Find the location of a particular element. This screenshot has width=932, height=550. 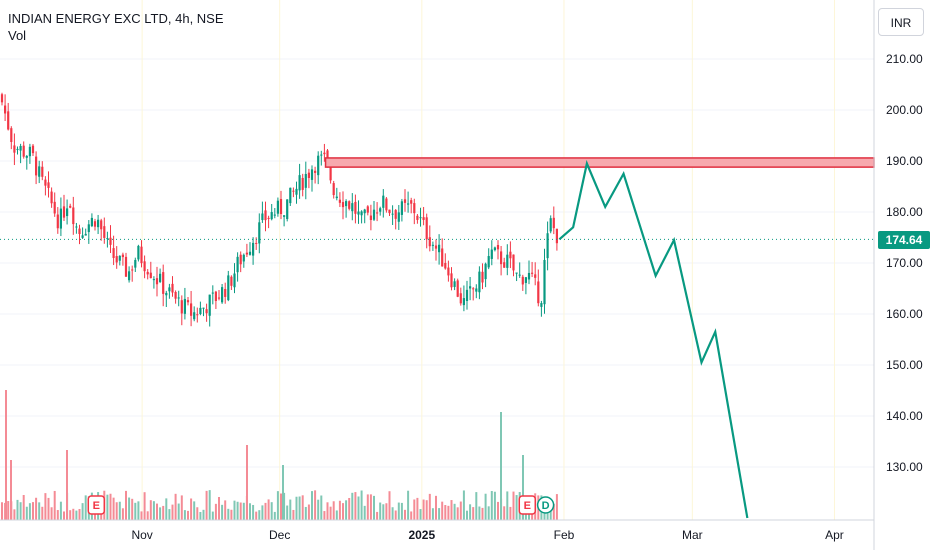

y-tick-label: 150.00 is located at coordinates (904, 365).